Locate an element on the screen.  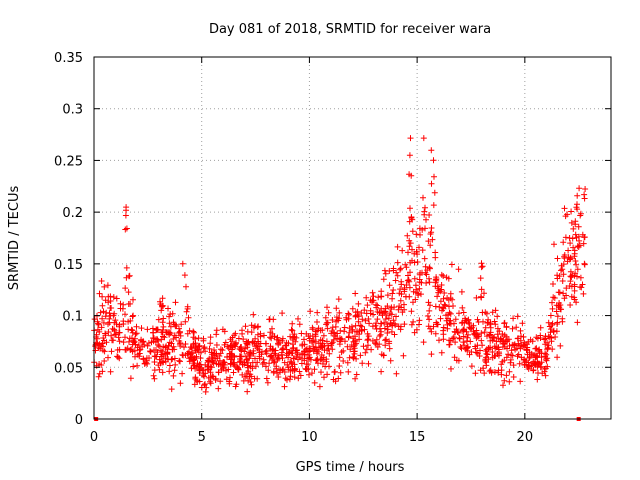
y-tick-label: 0.25 is located at coordinates (68, 161).